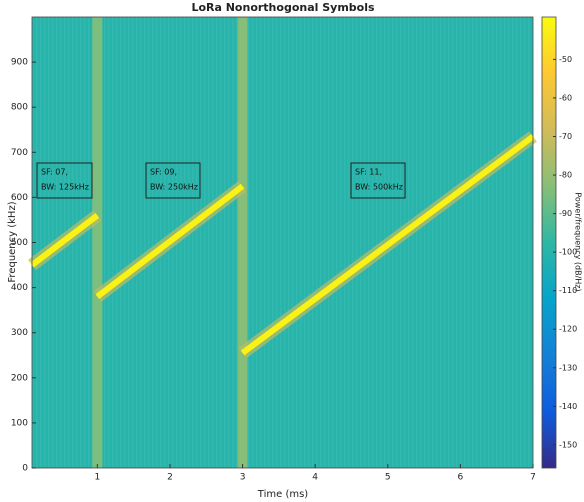 The height and width of the screenshot is (502, 584). What do you see at coordinates (533, 478) in the screenshot?
I see `x-tick-label: 7` at bounding box center [533, 478].